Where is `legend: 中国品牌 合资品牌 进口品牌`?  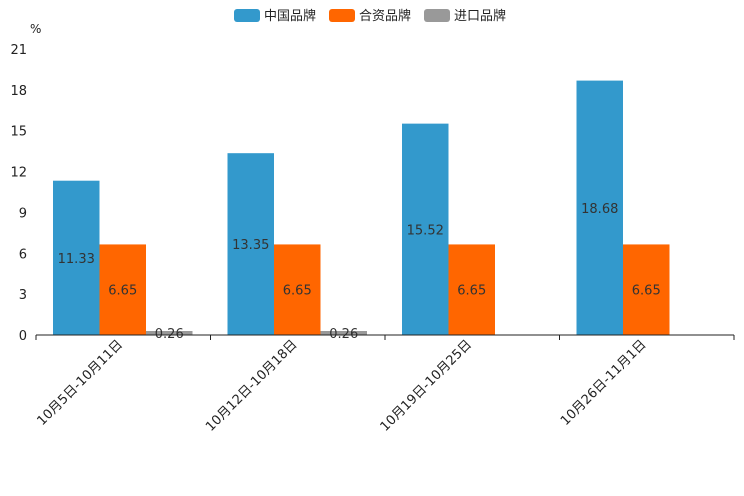 legend: 中国品牌 合资品牌 进口品牌 is located at coordinates (370, 16).